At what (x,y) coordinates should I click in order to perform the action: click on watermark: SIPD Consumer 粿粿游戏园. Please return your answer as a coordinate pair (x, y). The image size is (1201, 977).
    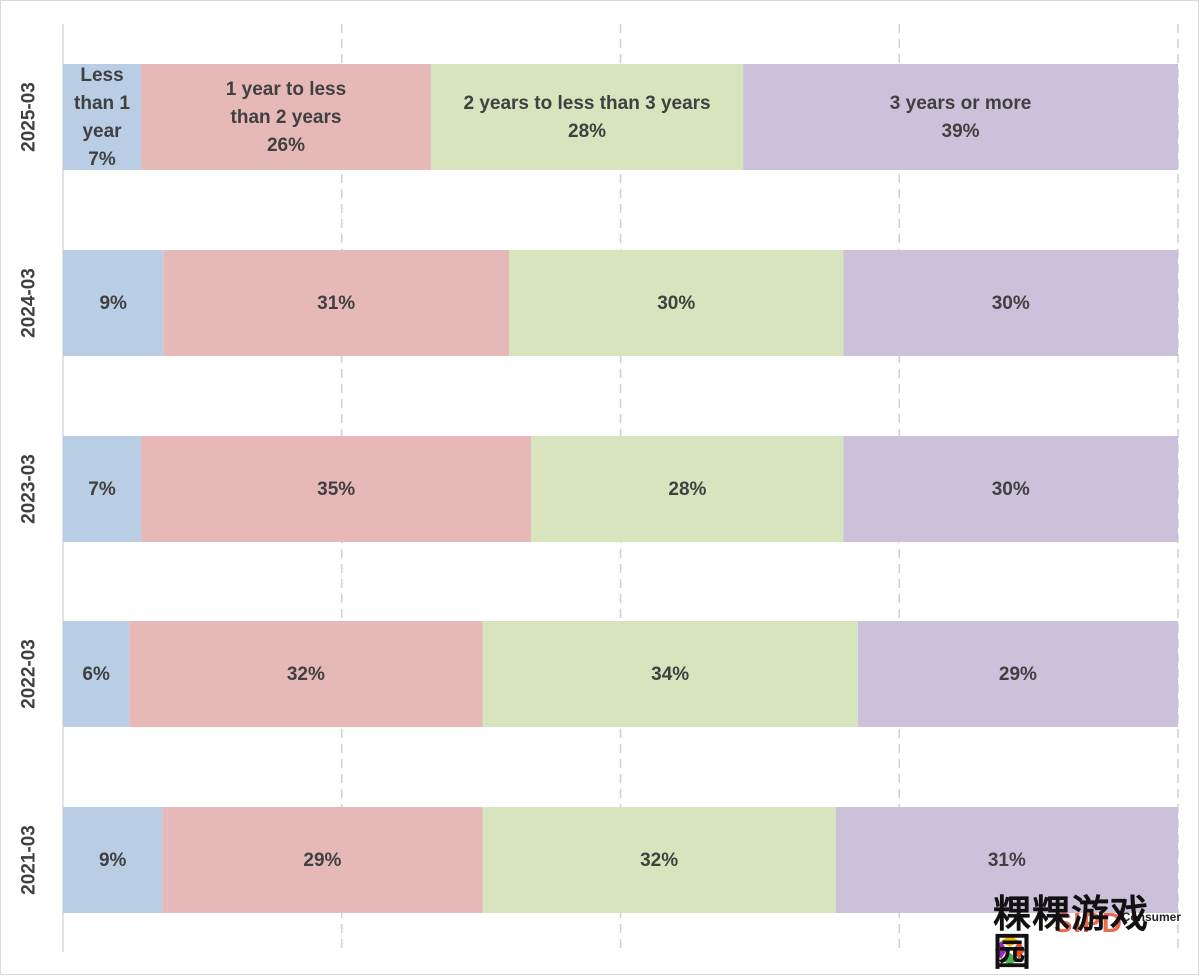
    Looking at the image, I should click on (1093, 933).